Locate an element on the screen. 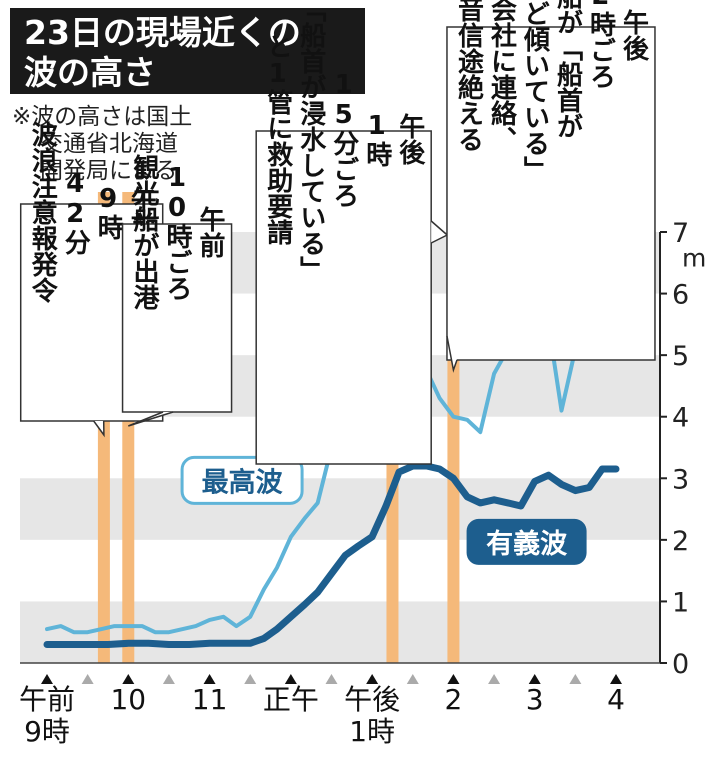 The height and width of the screenshot is (759, 717). title-banner is located at coordinates (187, 51).